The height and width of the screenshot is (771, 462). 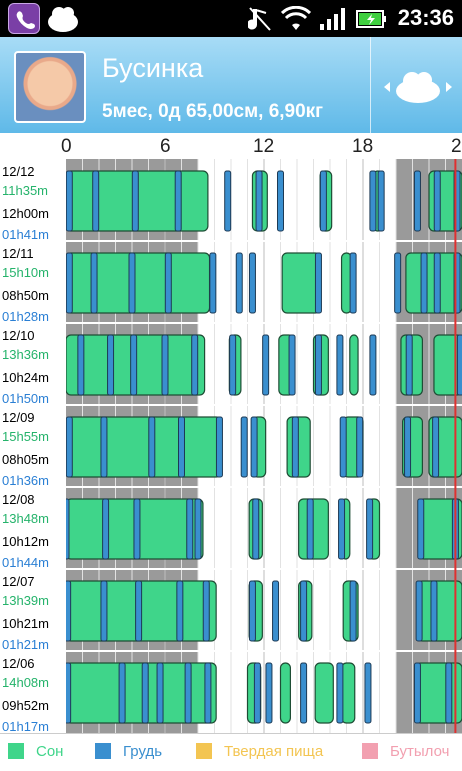 What do you see at coordinates (25, 518) in the screenshot?
I see `day-sleep-label: 13h48m` at bounding box center [25, 518].